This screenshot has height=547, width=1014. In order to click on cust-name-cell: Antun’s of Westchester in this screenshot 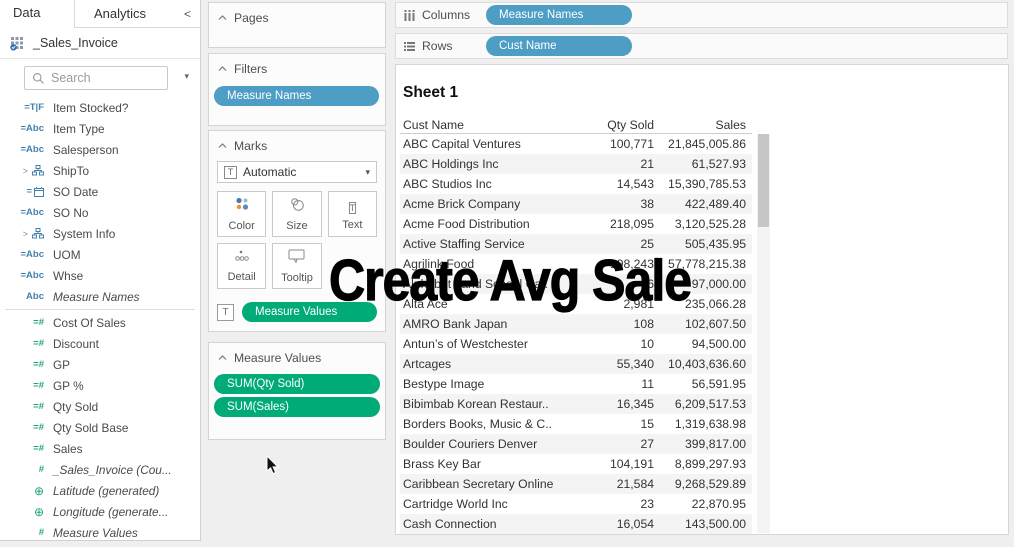, I will do `click(465, 344)`.